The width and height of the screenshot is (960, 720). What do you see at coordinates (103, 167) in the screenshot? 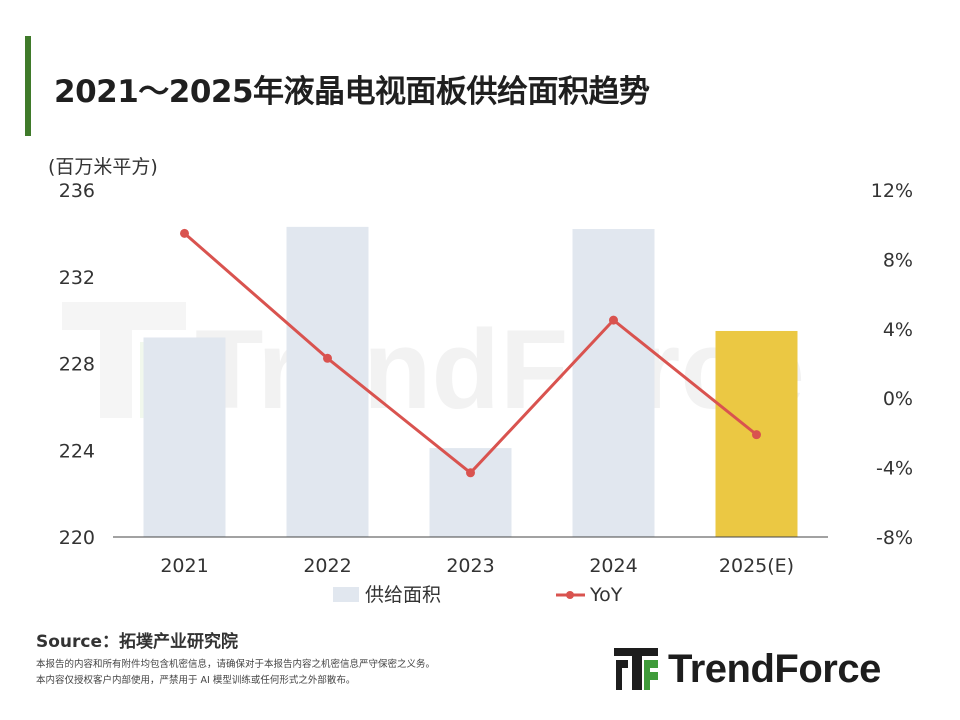
I see `y-axis-unit-label: (百万米平方)` at bounding box center [103, 167].